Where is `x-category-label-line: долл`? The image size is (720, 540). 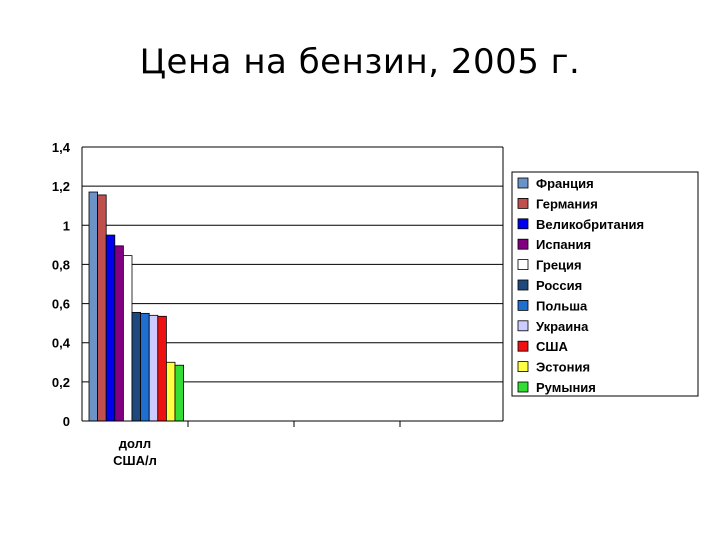 x-category-label-line: долл is located at coordinates (135, 443).